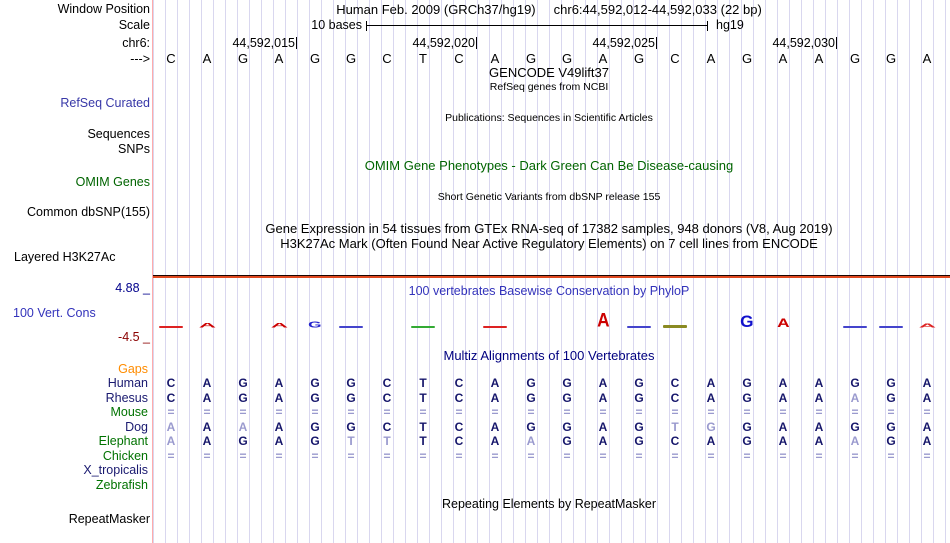 The width and height of the screenshot is (950, 543). I want to click on track-label-snps: SNPs, so click(134, 149).